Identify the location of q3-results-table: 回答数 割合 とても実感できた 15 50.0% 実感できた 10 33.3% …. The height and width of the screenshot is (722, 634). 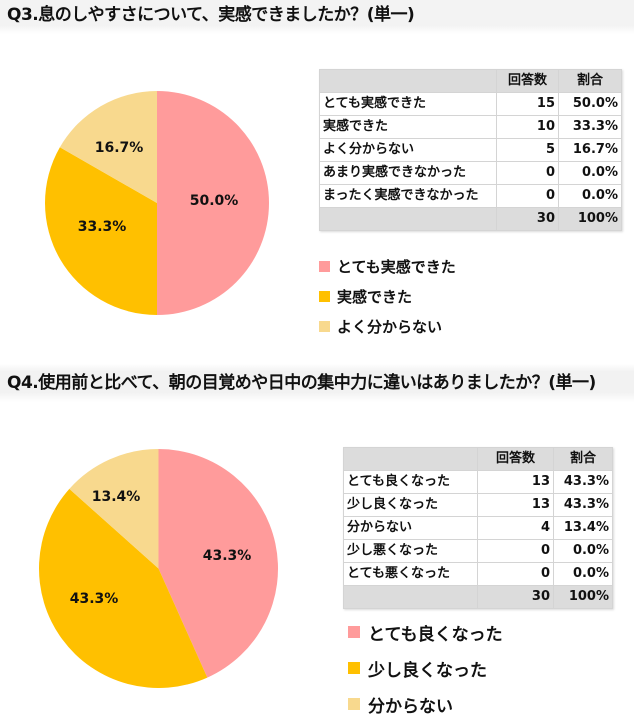
(470, 150).